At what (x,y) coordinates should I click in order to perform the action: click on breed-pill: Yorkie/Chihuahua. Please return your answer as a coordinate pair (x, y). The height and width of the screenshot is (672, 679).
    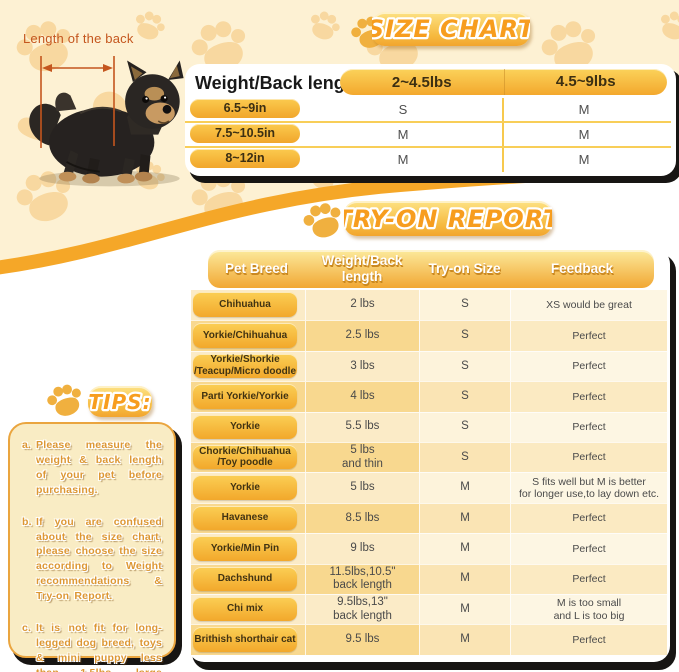
    Looking at the image, I should click on (245, 335).